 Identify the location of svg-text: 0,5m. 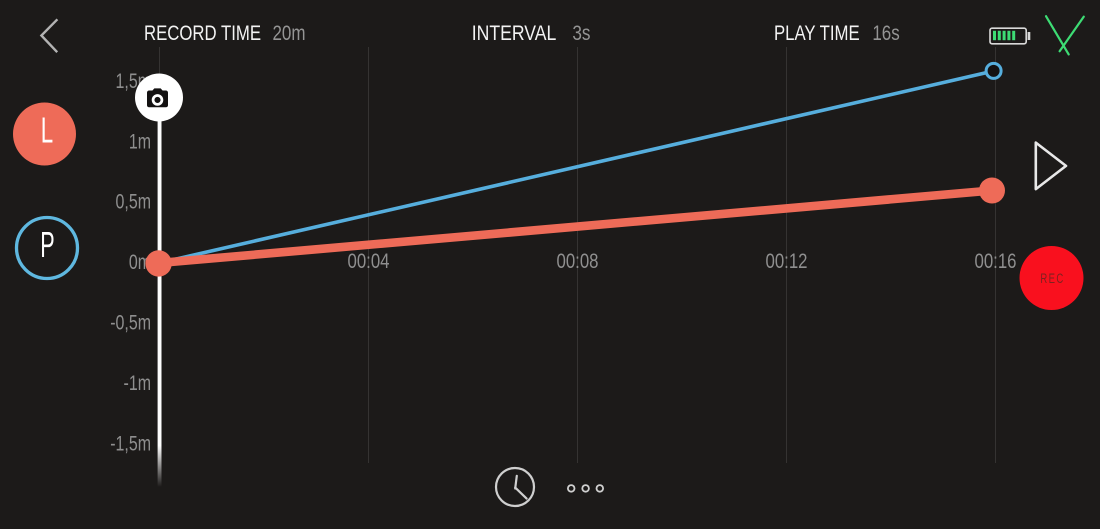
(133, 202).